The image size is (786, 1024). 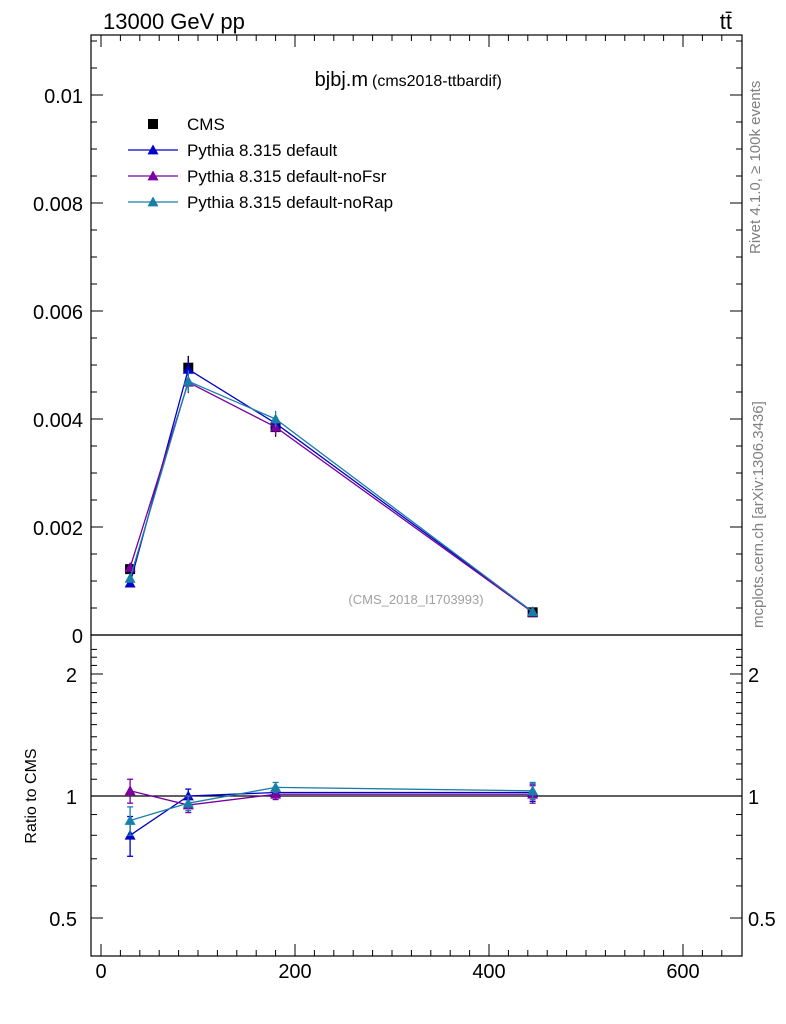 What do you see at coordinates (726, 21) in the screenshot?
I see `process-label: tt̄` at bounding box center [726, 21].